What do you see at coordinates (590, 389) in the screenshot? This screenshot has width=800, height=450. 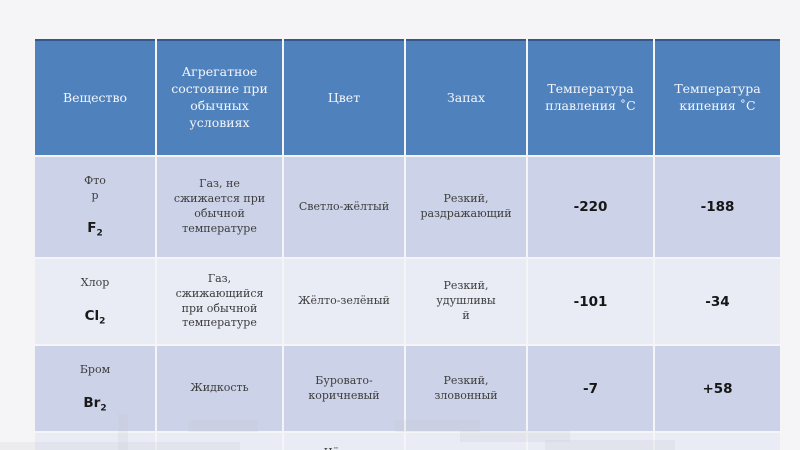 I see `cell-melting-point: -7` at bounding box center [590, 389].